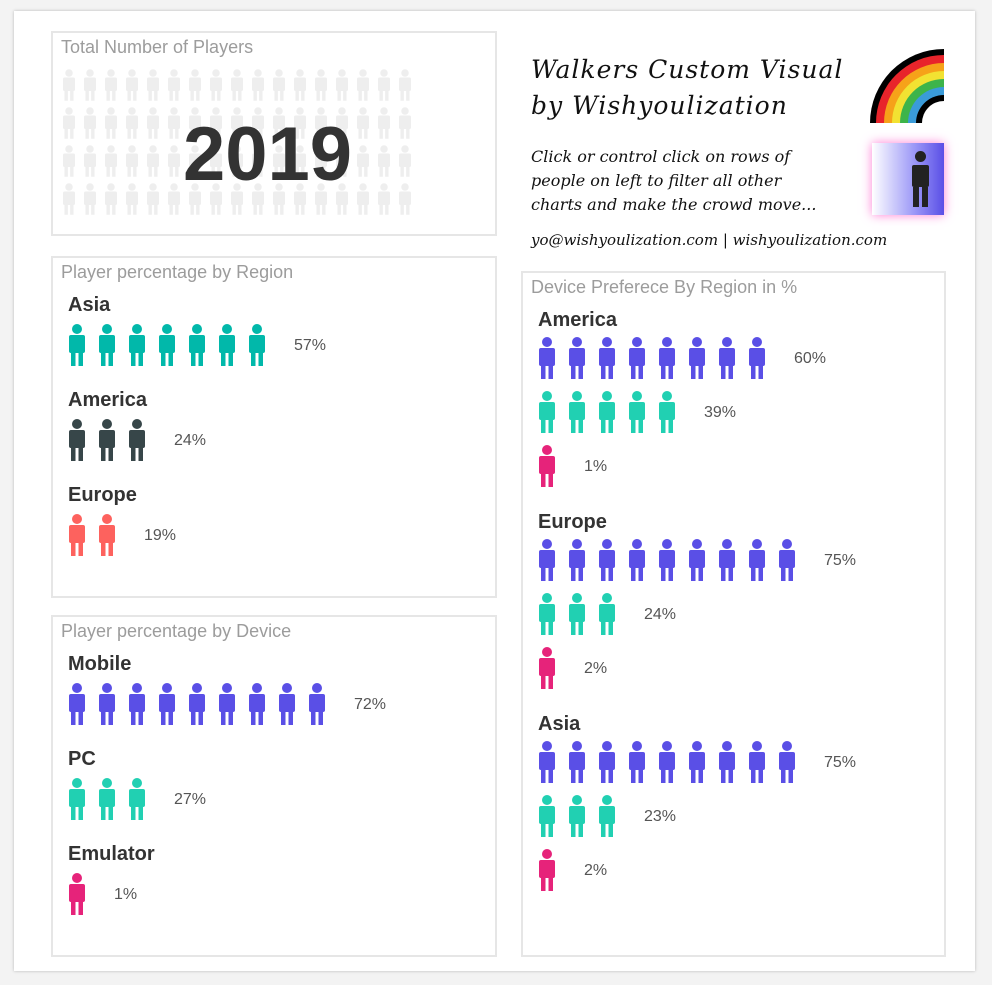 The height and width of the screenshot is (985, 992). What do you see at coordinates (268, 154) in the screenshot?
I see `total-players-value: 2019` at bounding box center [268, 154].